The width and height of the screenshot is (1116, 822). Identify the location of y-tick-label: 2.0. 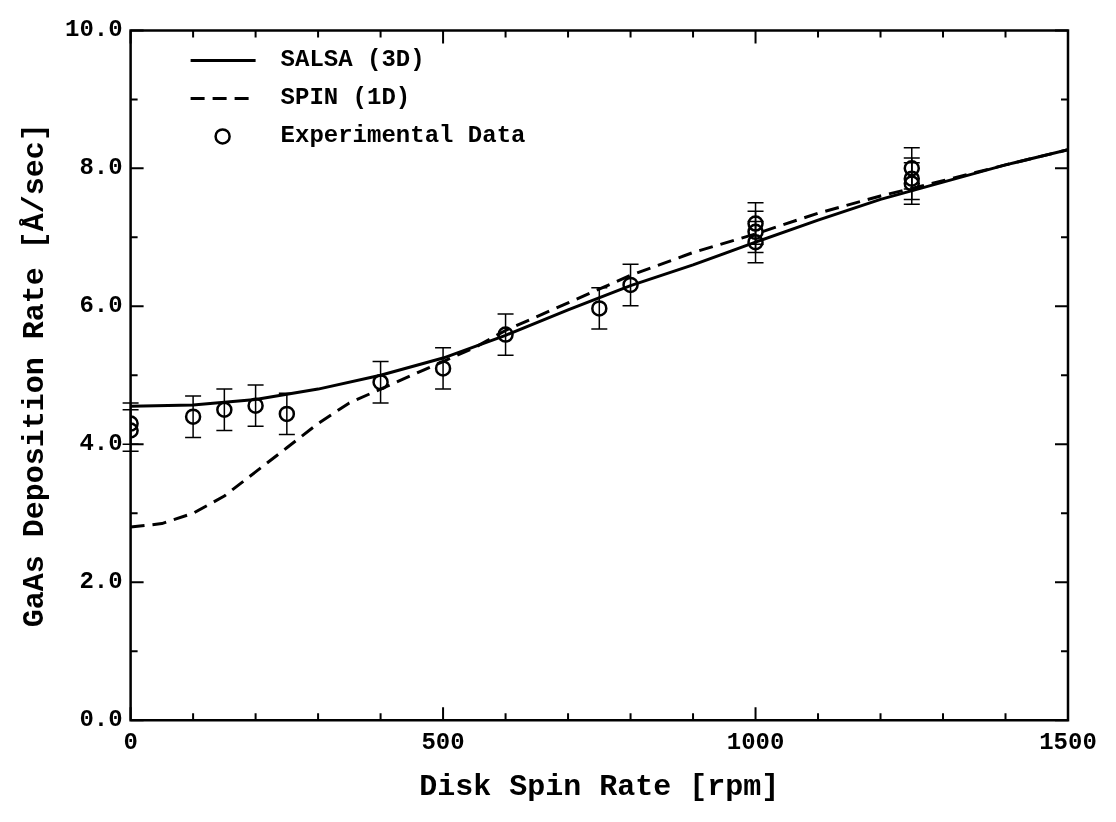
(101, 582).